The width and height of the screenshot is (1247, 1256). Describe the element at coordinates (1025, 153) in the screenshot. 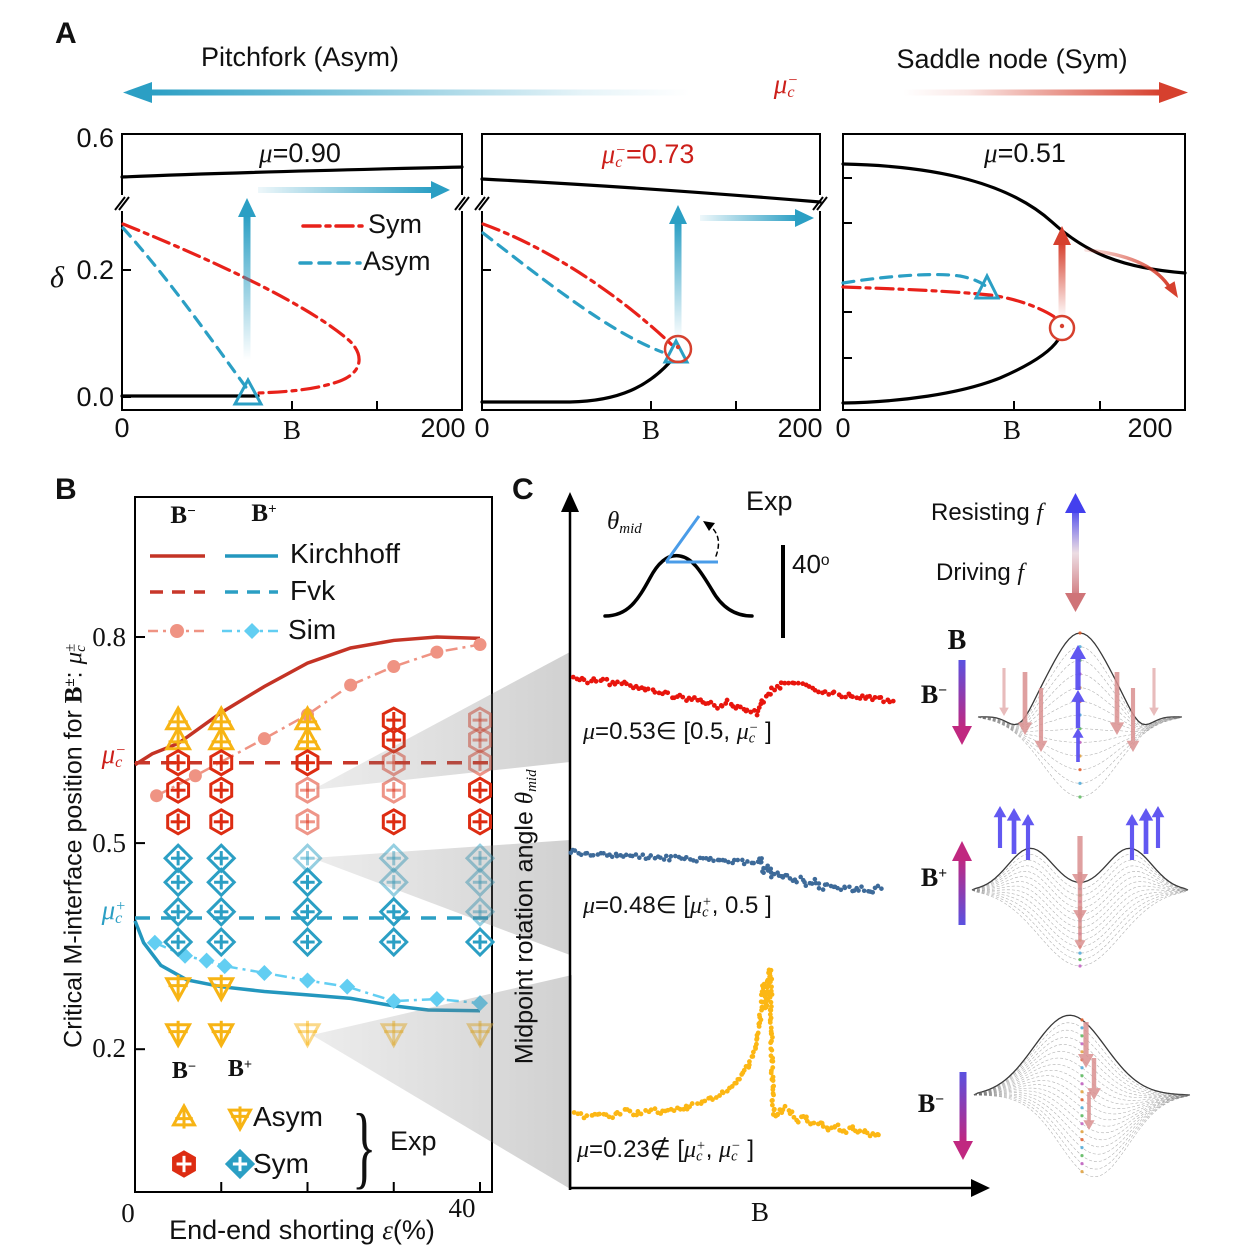

I see `plot3-title: μ=0.51` at that location.